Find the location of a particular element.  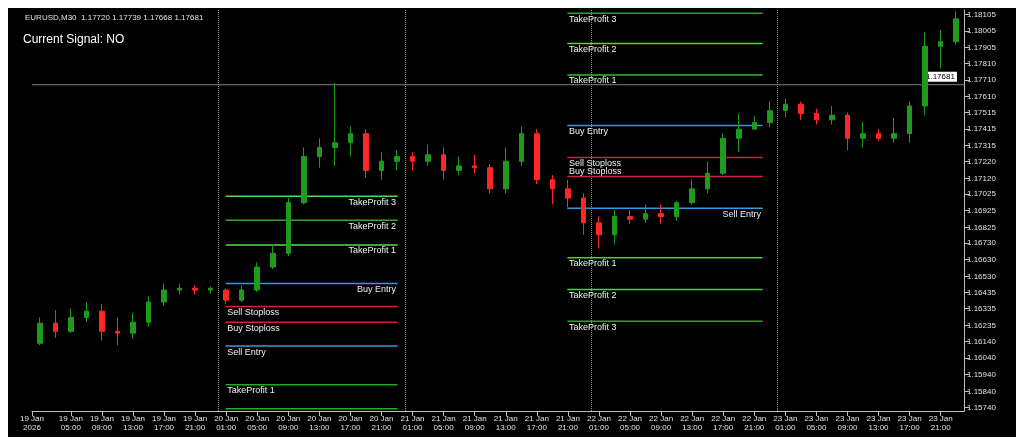

text: Current Signal: NO is located at coordinates (74, 39).